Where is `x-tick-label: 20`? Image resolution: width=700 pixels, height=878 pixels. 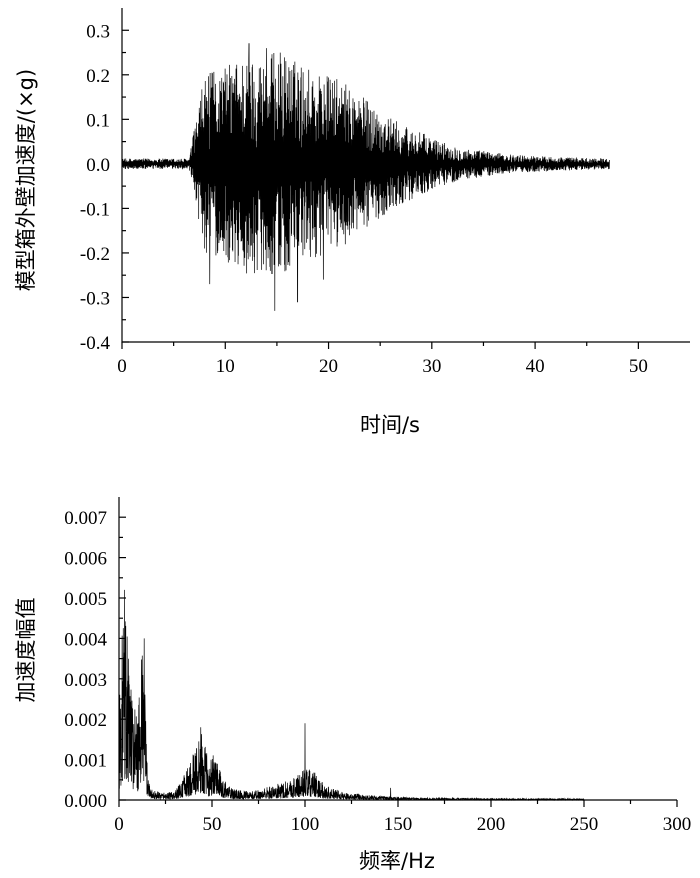 x-tick-label: 20 is located at coordinates (328, 366).